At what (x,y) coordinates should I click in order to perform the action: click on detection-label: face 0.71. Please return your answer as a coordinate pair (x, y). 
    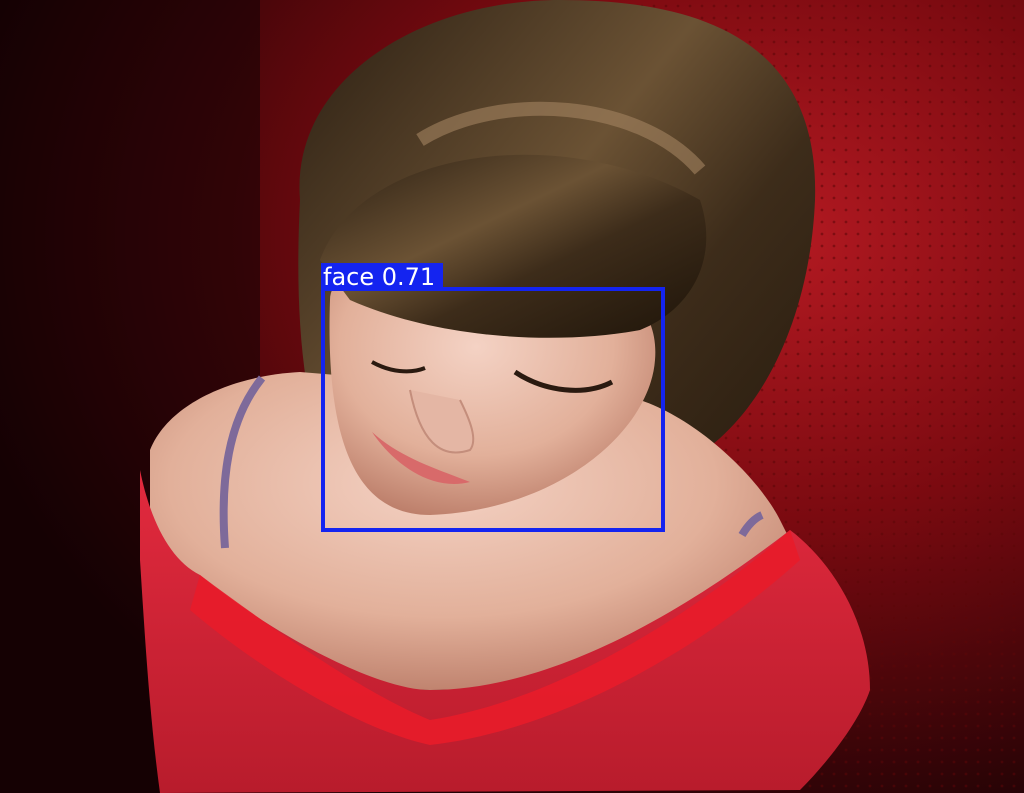
    Looking at the image, I should click on (382, 277).